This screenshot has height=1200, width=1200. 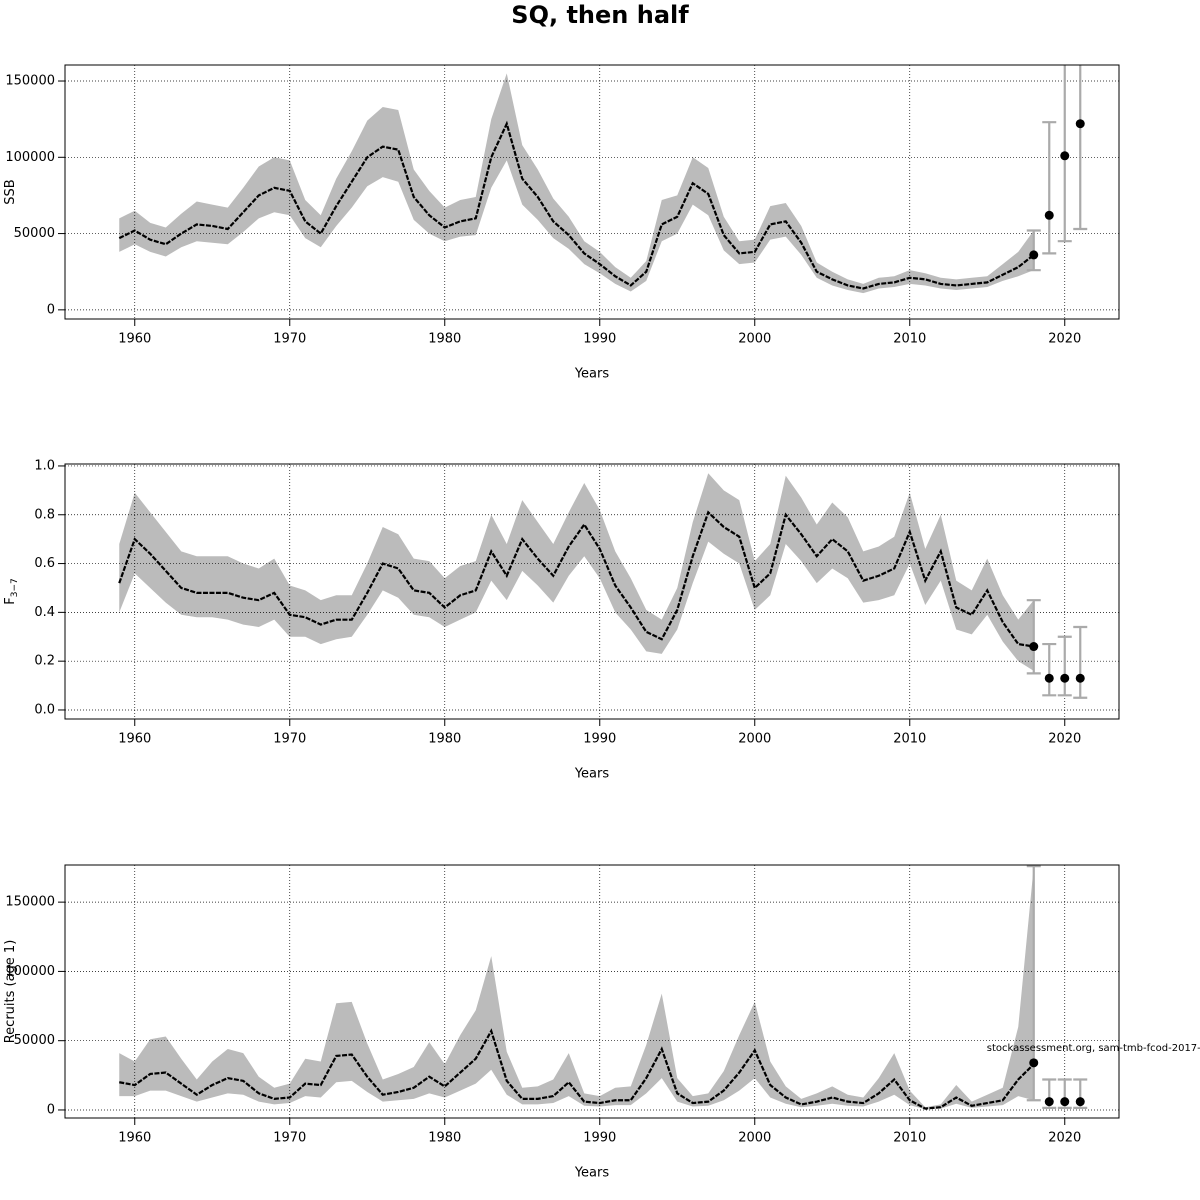 I want to click on y-axis-label-text: Recruits (age 1), so click(x=10, y=992).